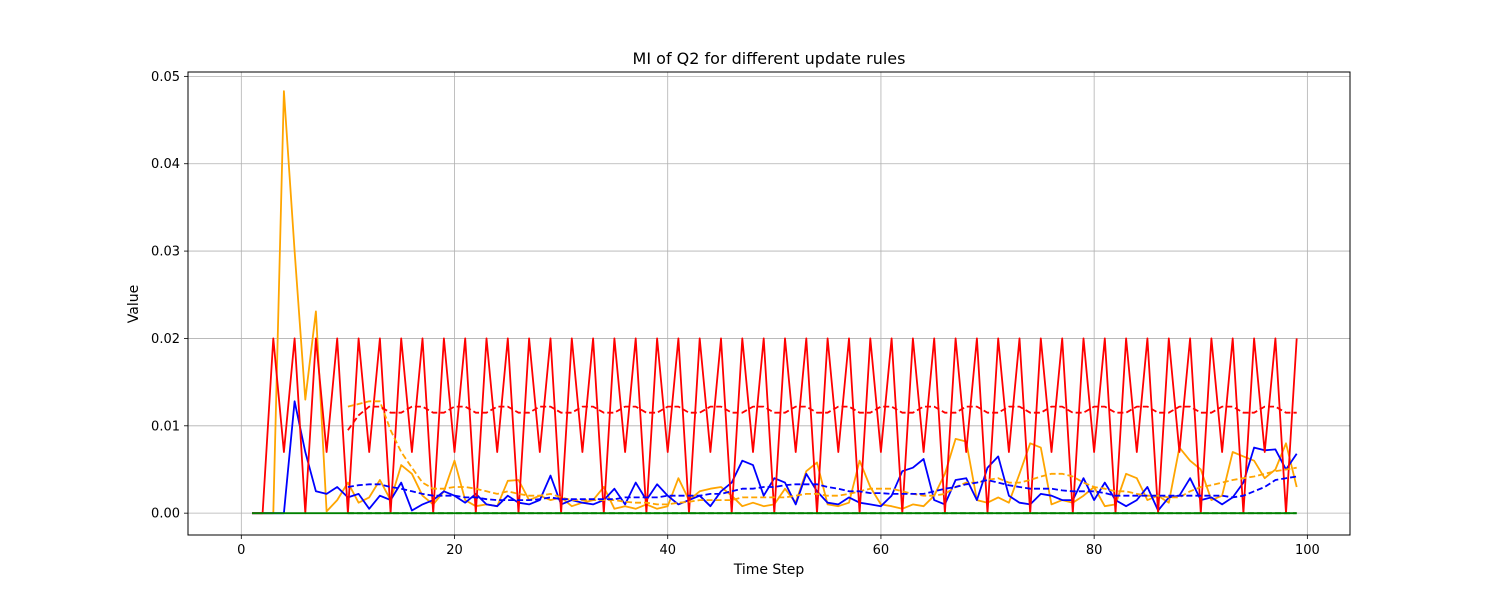 The width and height of the screenshot is (1500, 604). I want to click on x-tick-label: 40, so click(667, 550).